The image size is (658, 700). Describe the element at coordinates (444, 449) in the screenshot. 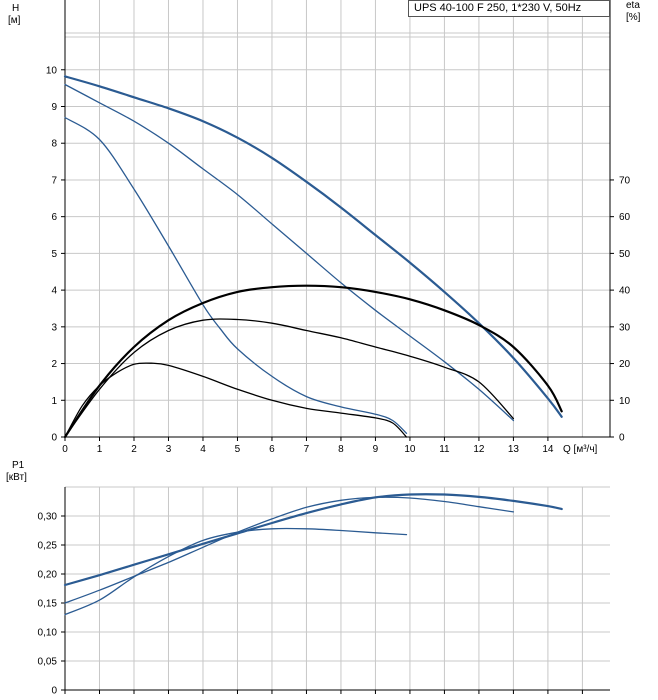

I see `qh-x-tick-label: 11` at that location.